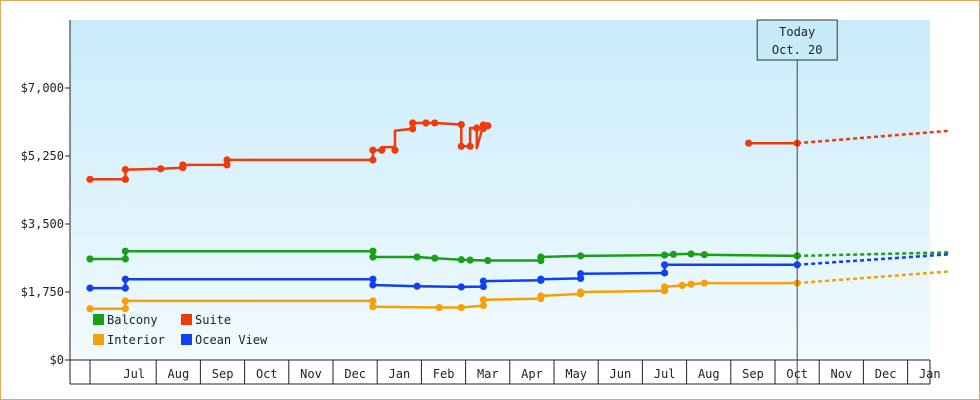  What do you see at coordinates (488, 374) in the screenshot?
I see `x-month-label: Mar` at bounding box center [488, 374].